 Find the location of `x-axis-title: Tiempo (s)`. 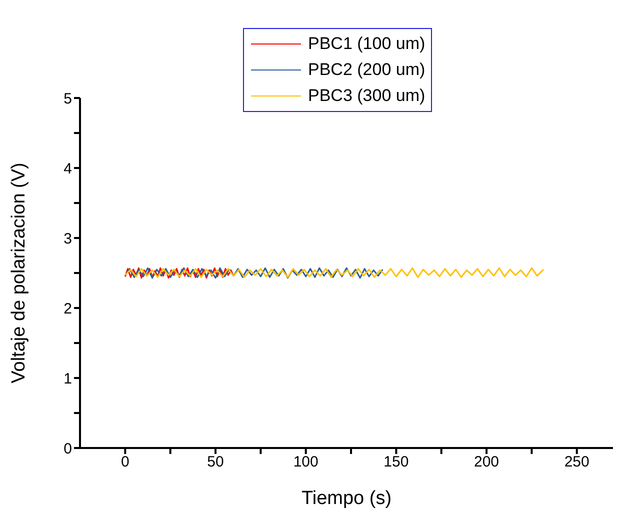

x-axis-title: Tiempo (s) is located at coordinates (346, 498).